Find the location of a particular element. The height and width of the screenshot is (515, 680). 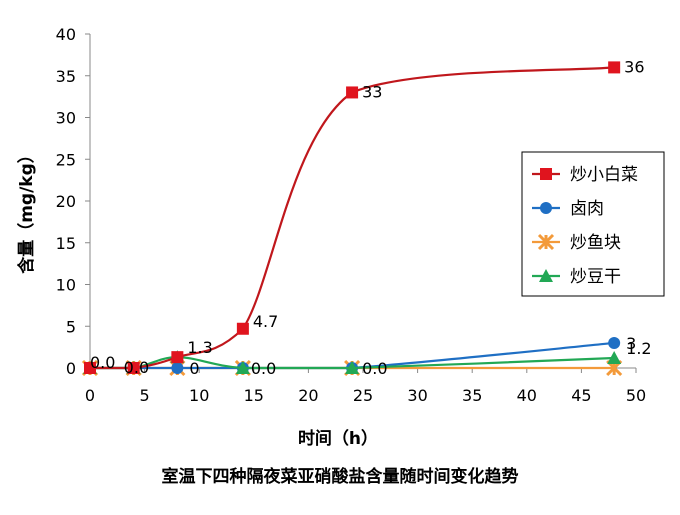

x-tick-label: 45 is located at coordinates (581, 395).